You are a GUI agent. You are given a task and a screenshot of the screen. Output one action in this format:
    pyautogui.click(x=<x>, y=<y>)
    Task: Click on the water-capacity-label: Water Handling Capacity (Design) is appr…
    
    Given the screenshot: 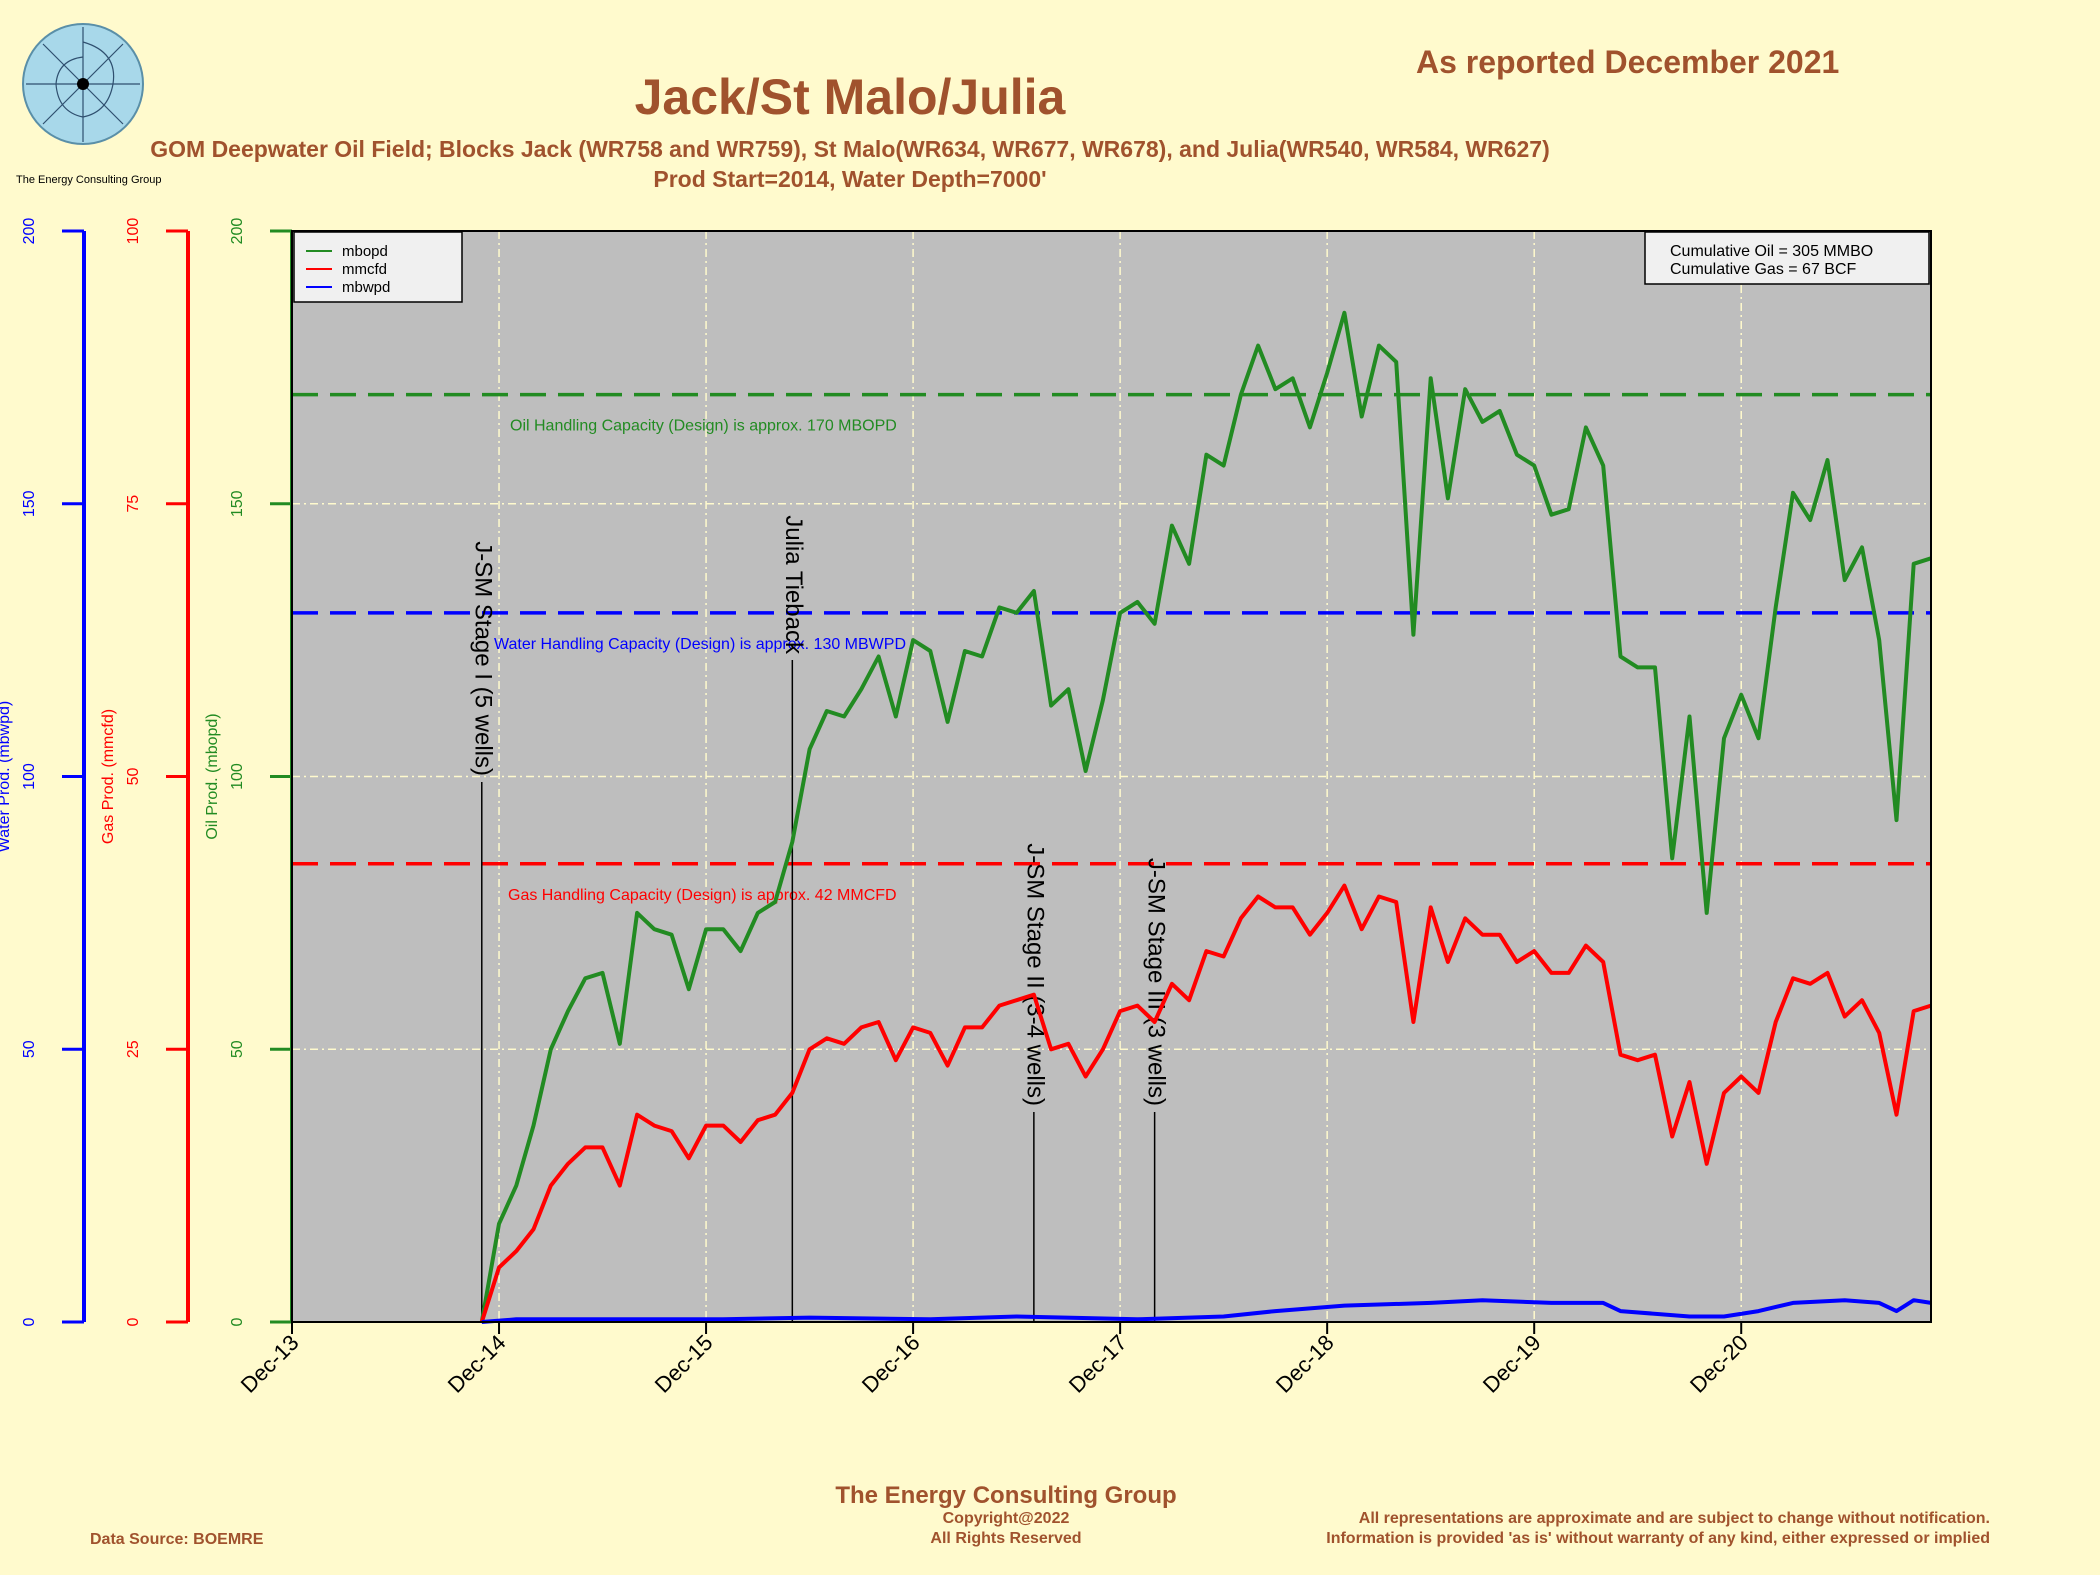 What is the action you would take?
    pyautogui.click(x=700, y=644)
    